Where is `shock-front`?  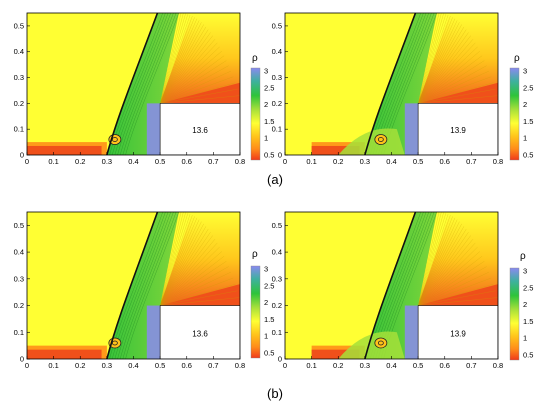 shock-front is located at coordinates (390, 285).